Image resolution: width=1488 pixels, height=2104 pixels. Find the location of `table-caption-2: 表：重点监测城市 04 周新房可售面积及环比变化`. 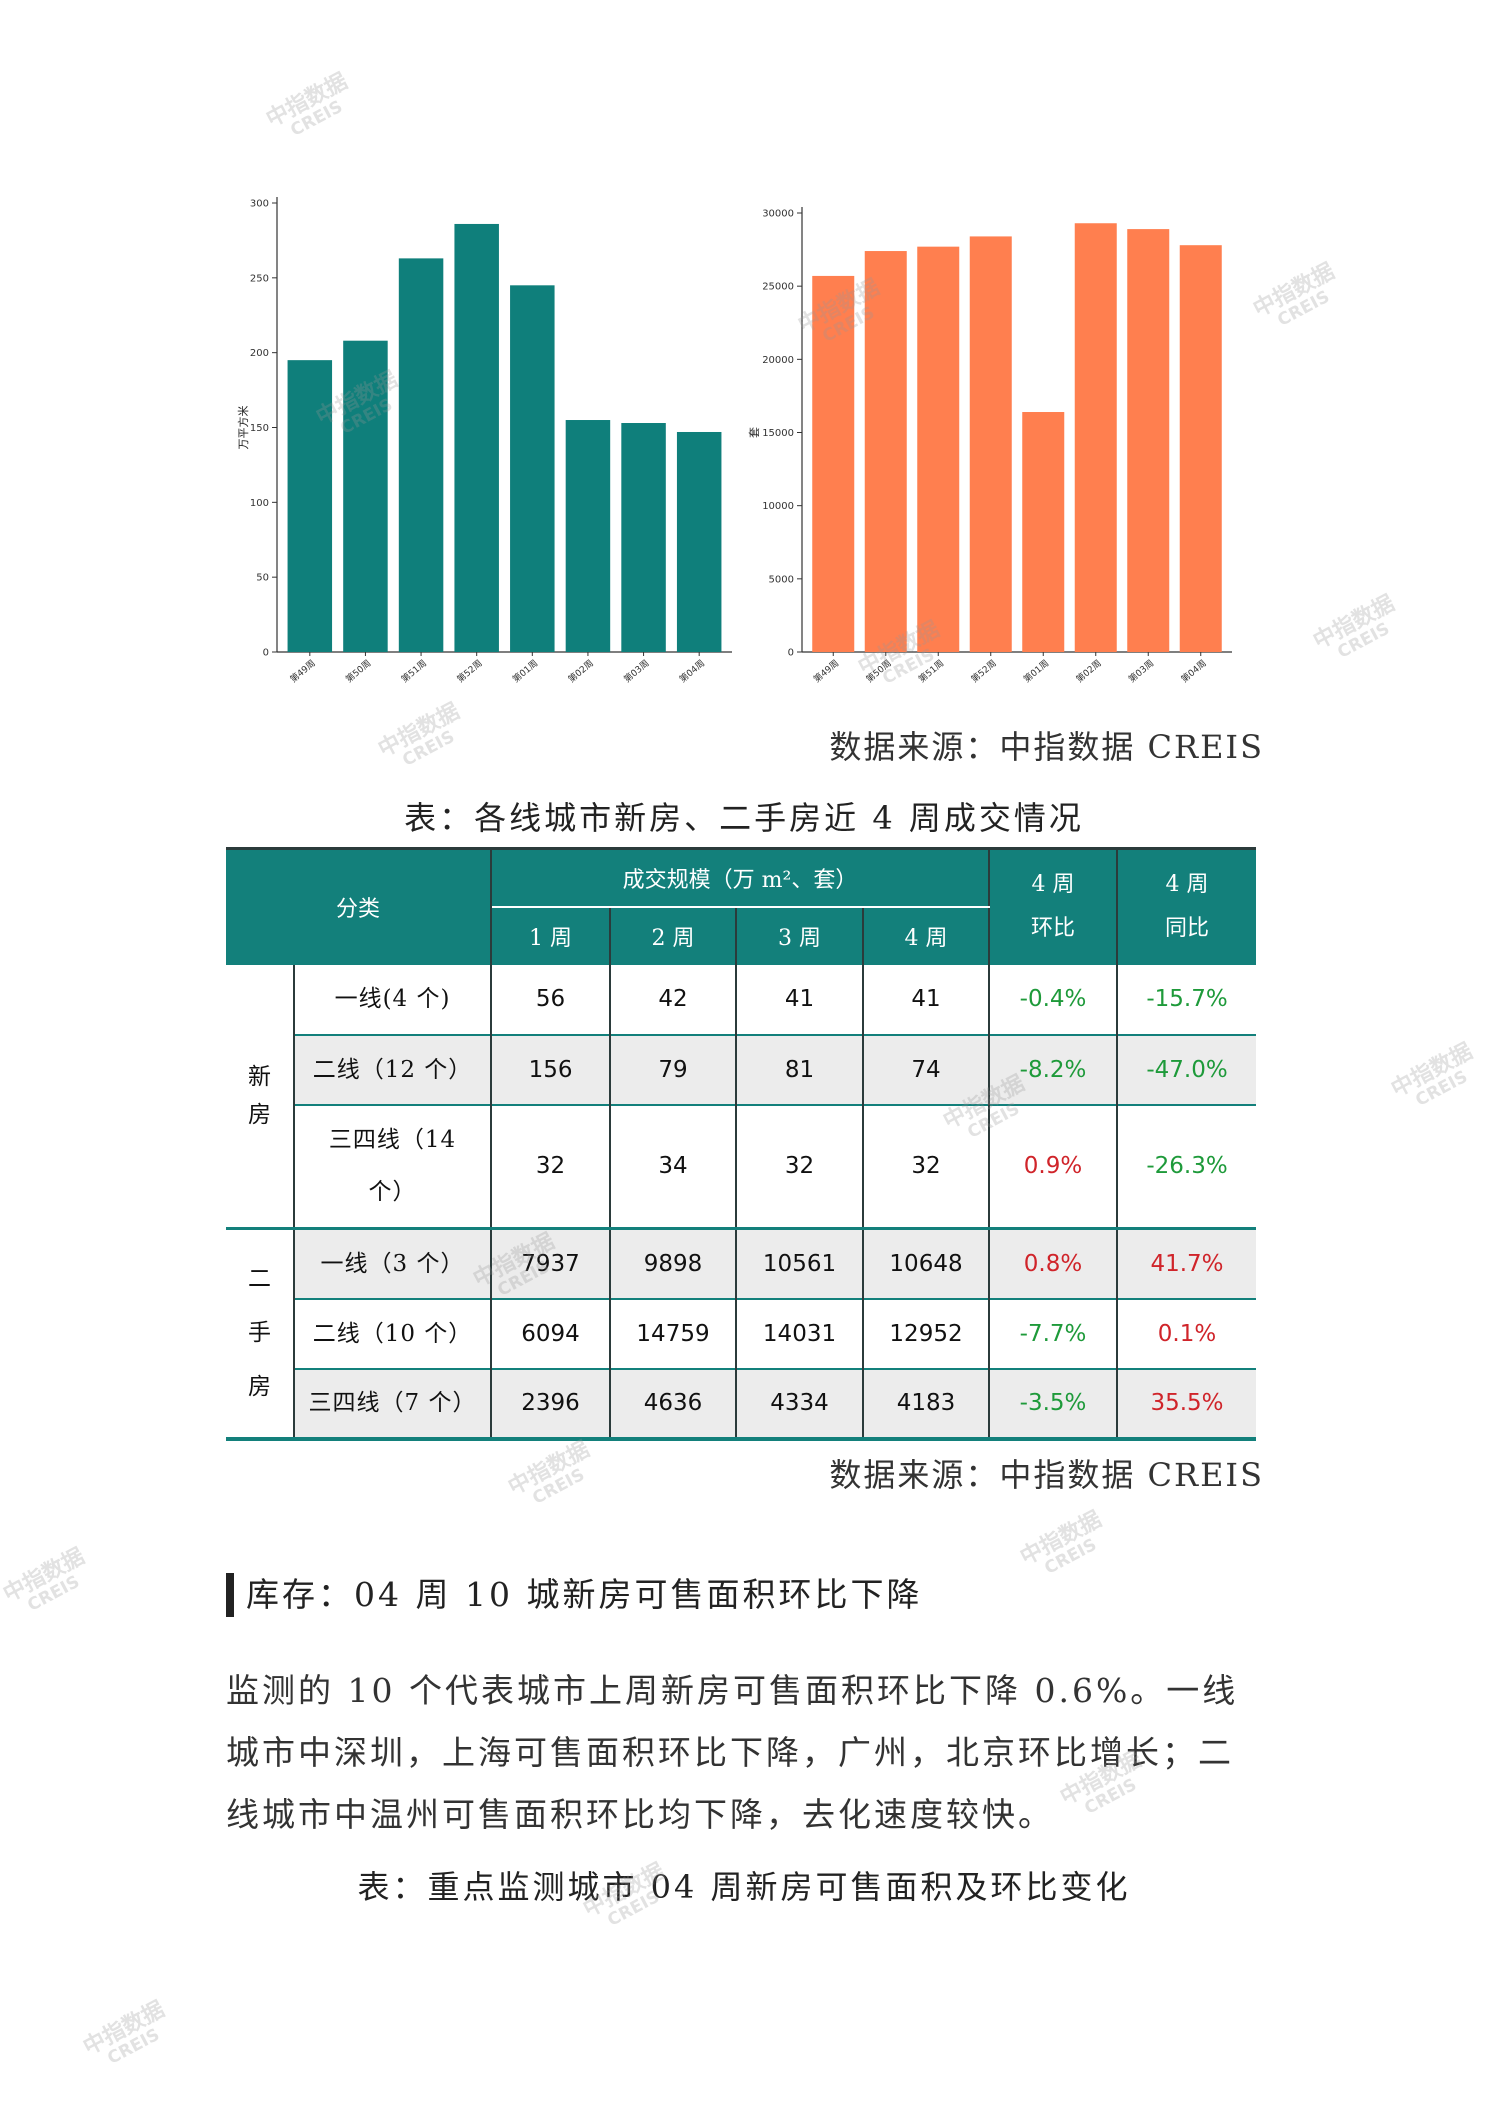

table-caption-2: 表：重点监测城市 04 周新房可售面积及环比变化 is located at coordinates (744, 1887).